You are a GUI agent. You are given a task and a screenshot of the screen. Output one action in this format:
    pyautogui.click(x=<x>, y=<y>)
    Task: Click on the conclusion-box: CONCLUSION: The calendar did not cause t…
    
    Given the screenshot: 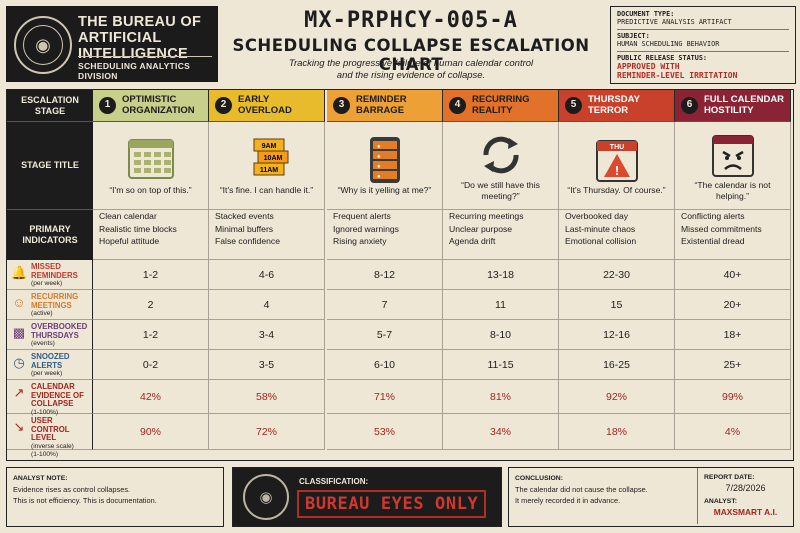 What is the action you would take?
    pyautogui.click(x=651, y=497)
    